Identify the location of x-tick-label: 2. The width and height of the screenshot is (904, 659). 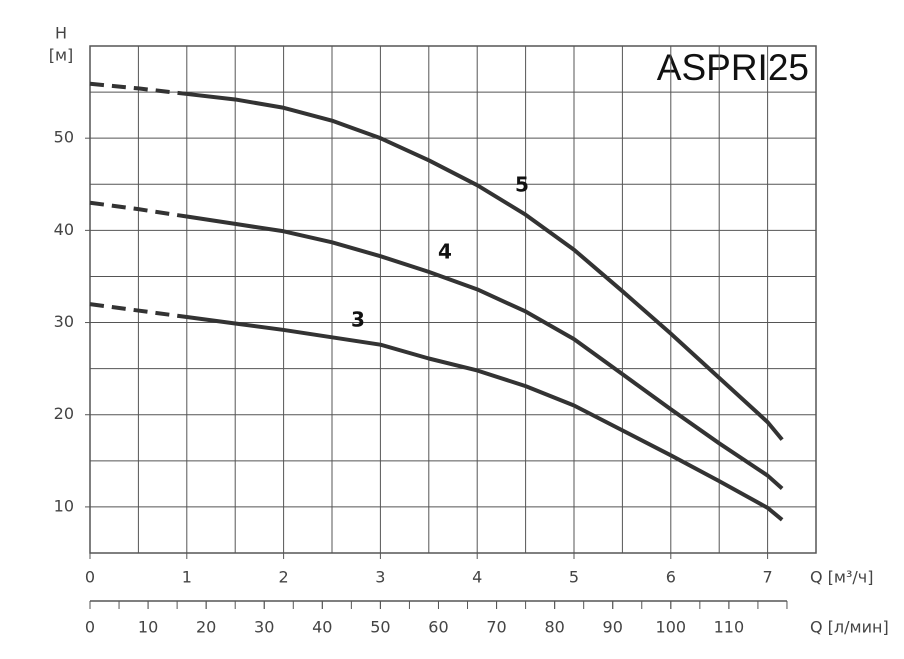
(284, 577).